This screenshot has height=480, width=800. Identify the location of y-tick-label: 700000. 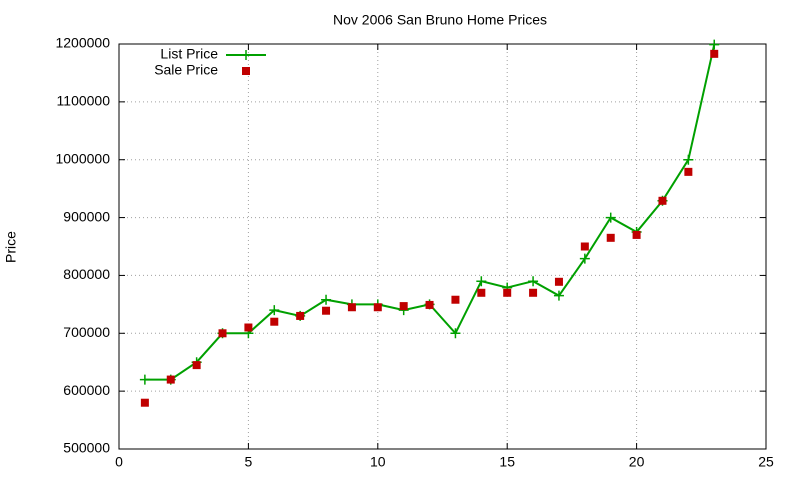
(86, 332).